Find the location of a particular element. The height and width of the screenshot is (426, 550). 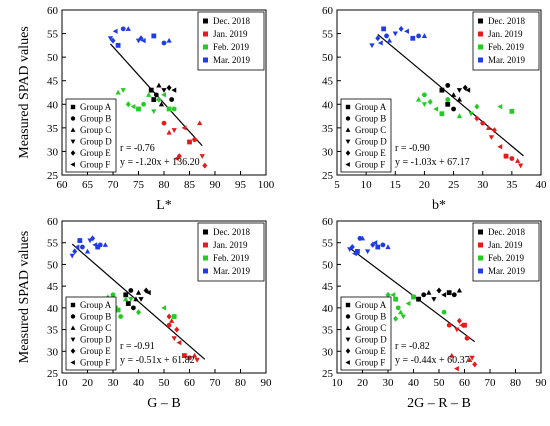

y-tick-label: 50 is located at coordinates (328, 58).